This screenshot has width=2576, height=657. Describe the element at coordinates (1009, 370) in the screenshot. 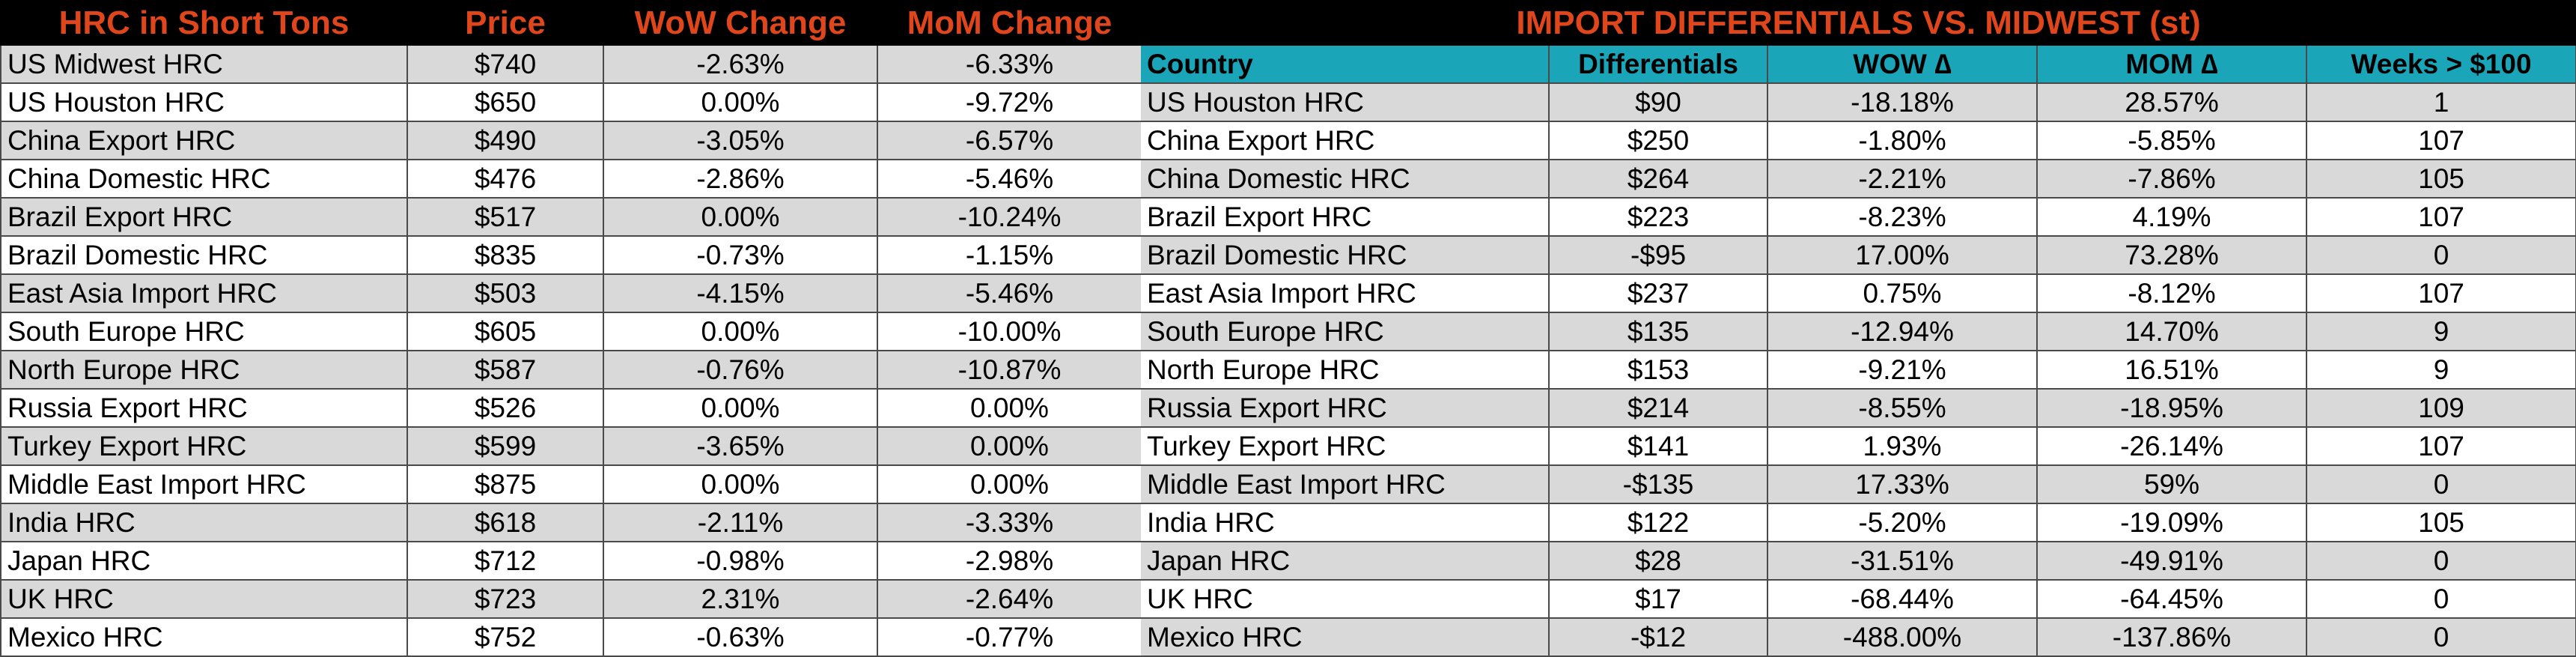

I see `mom-change-cell: -10.87%` at that location.